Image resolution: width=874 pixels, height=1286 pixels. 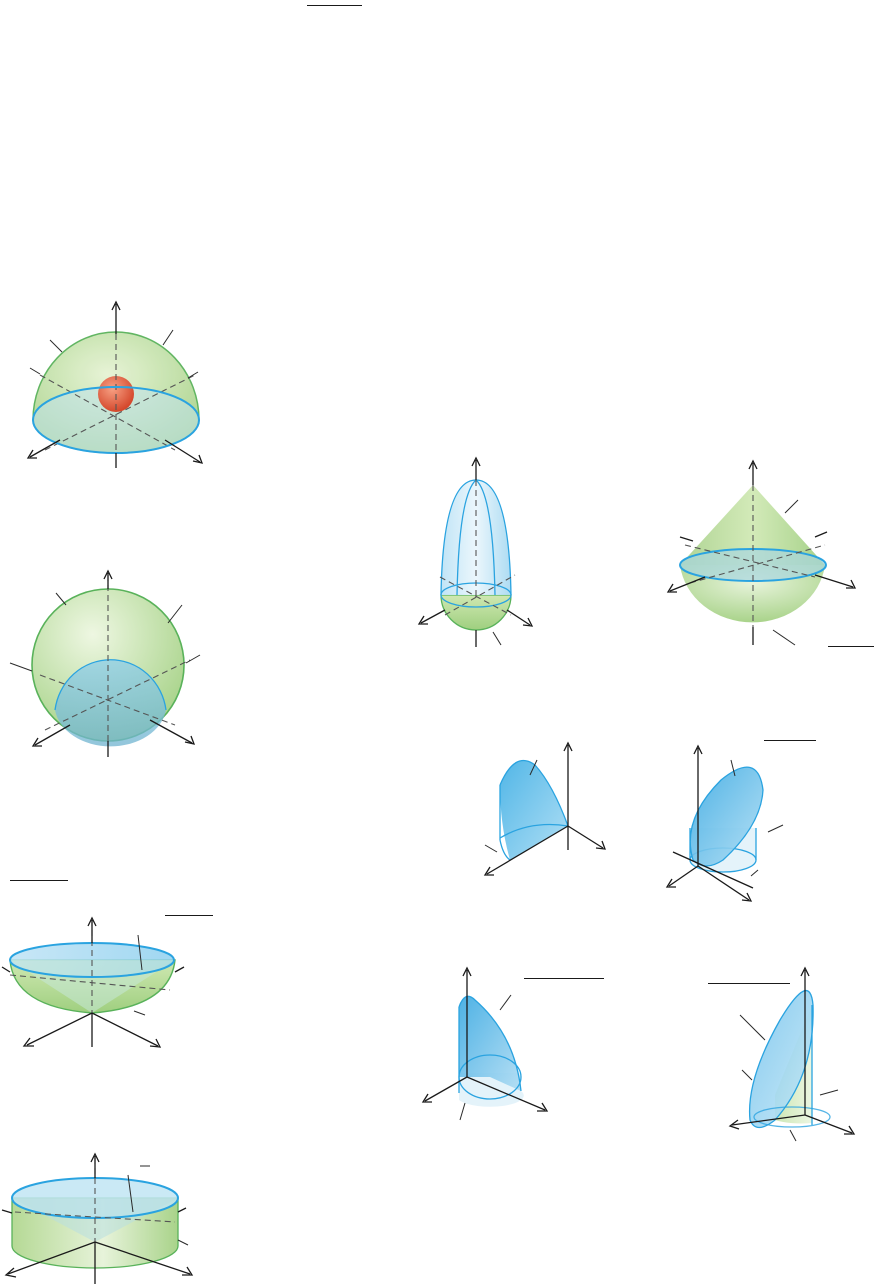 I want to click on tall-dome-figure, so click(x=475, y=551).